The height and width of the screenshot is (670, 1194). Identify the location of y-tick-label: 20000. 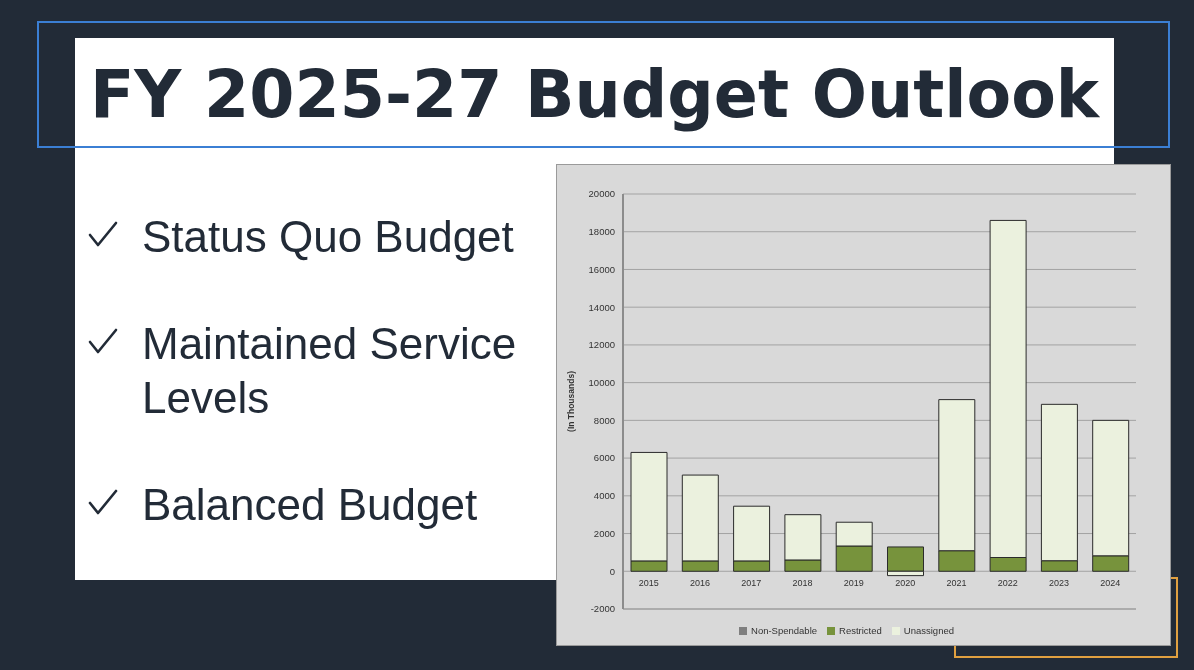
(601, 194).